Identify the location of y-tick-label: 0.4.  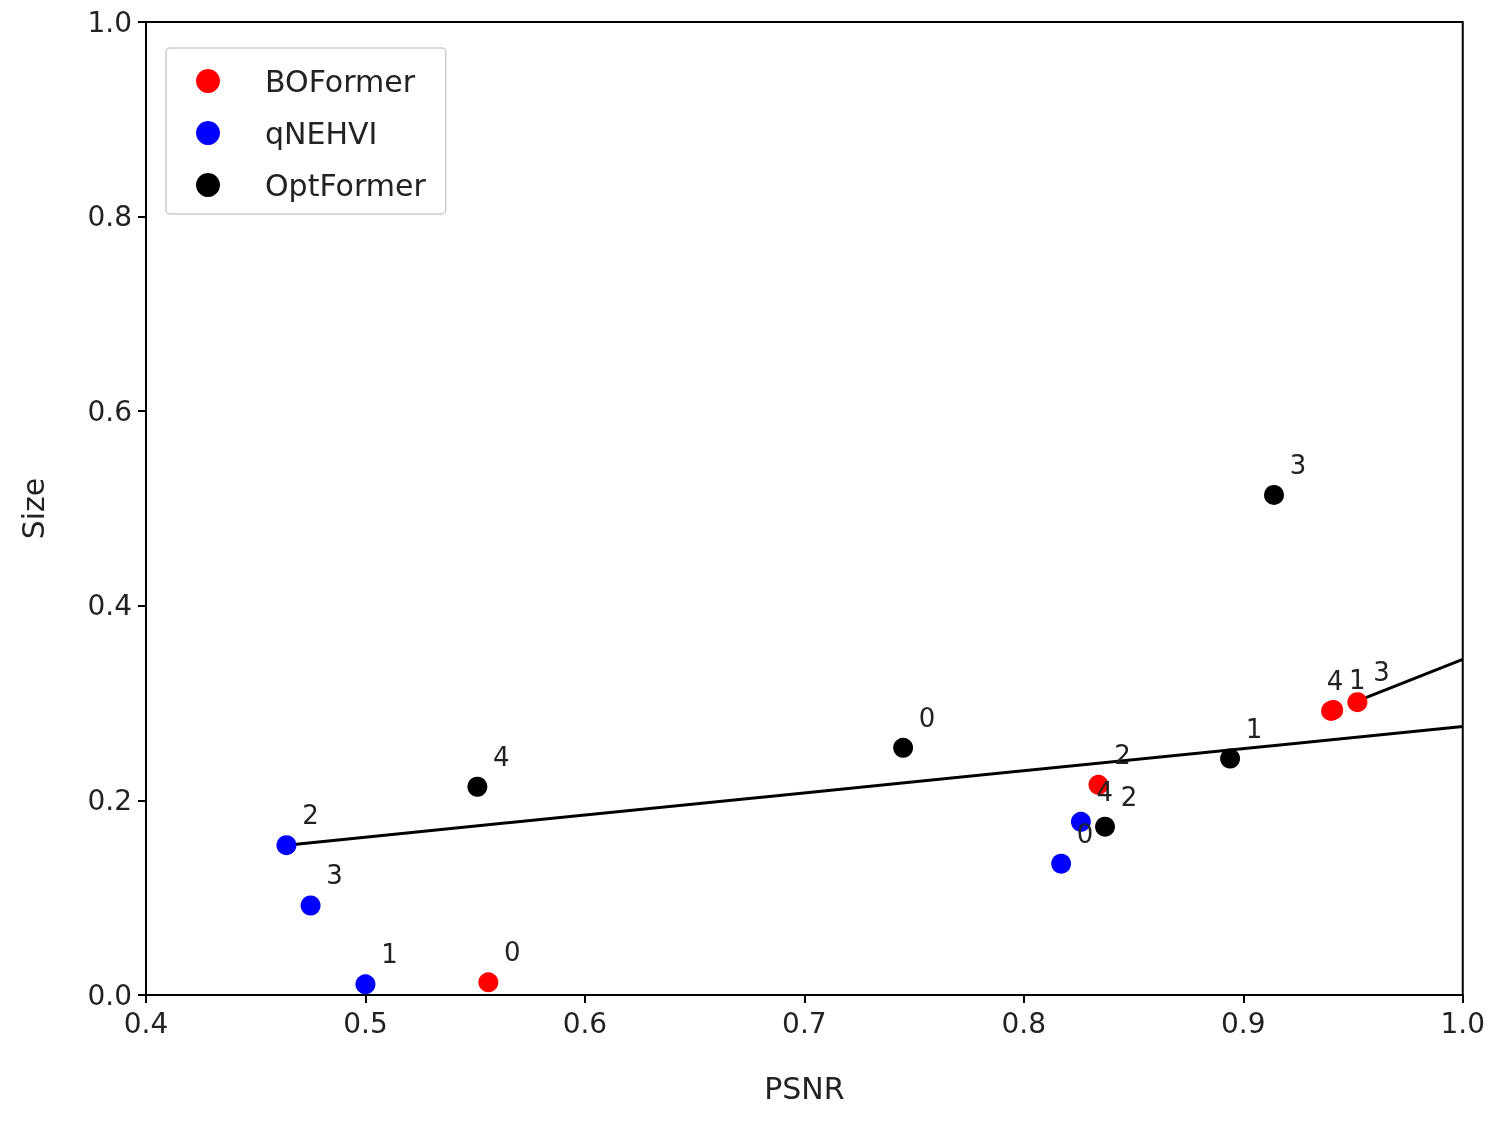
(109, 606).